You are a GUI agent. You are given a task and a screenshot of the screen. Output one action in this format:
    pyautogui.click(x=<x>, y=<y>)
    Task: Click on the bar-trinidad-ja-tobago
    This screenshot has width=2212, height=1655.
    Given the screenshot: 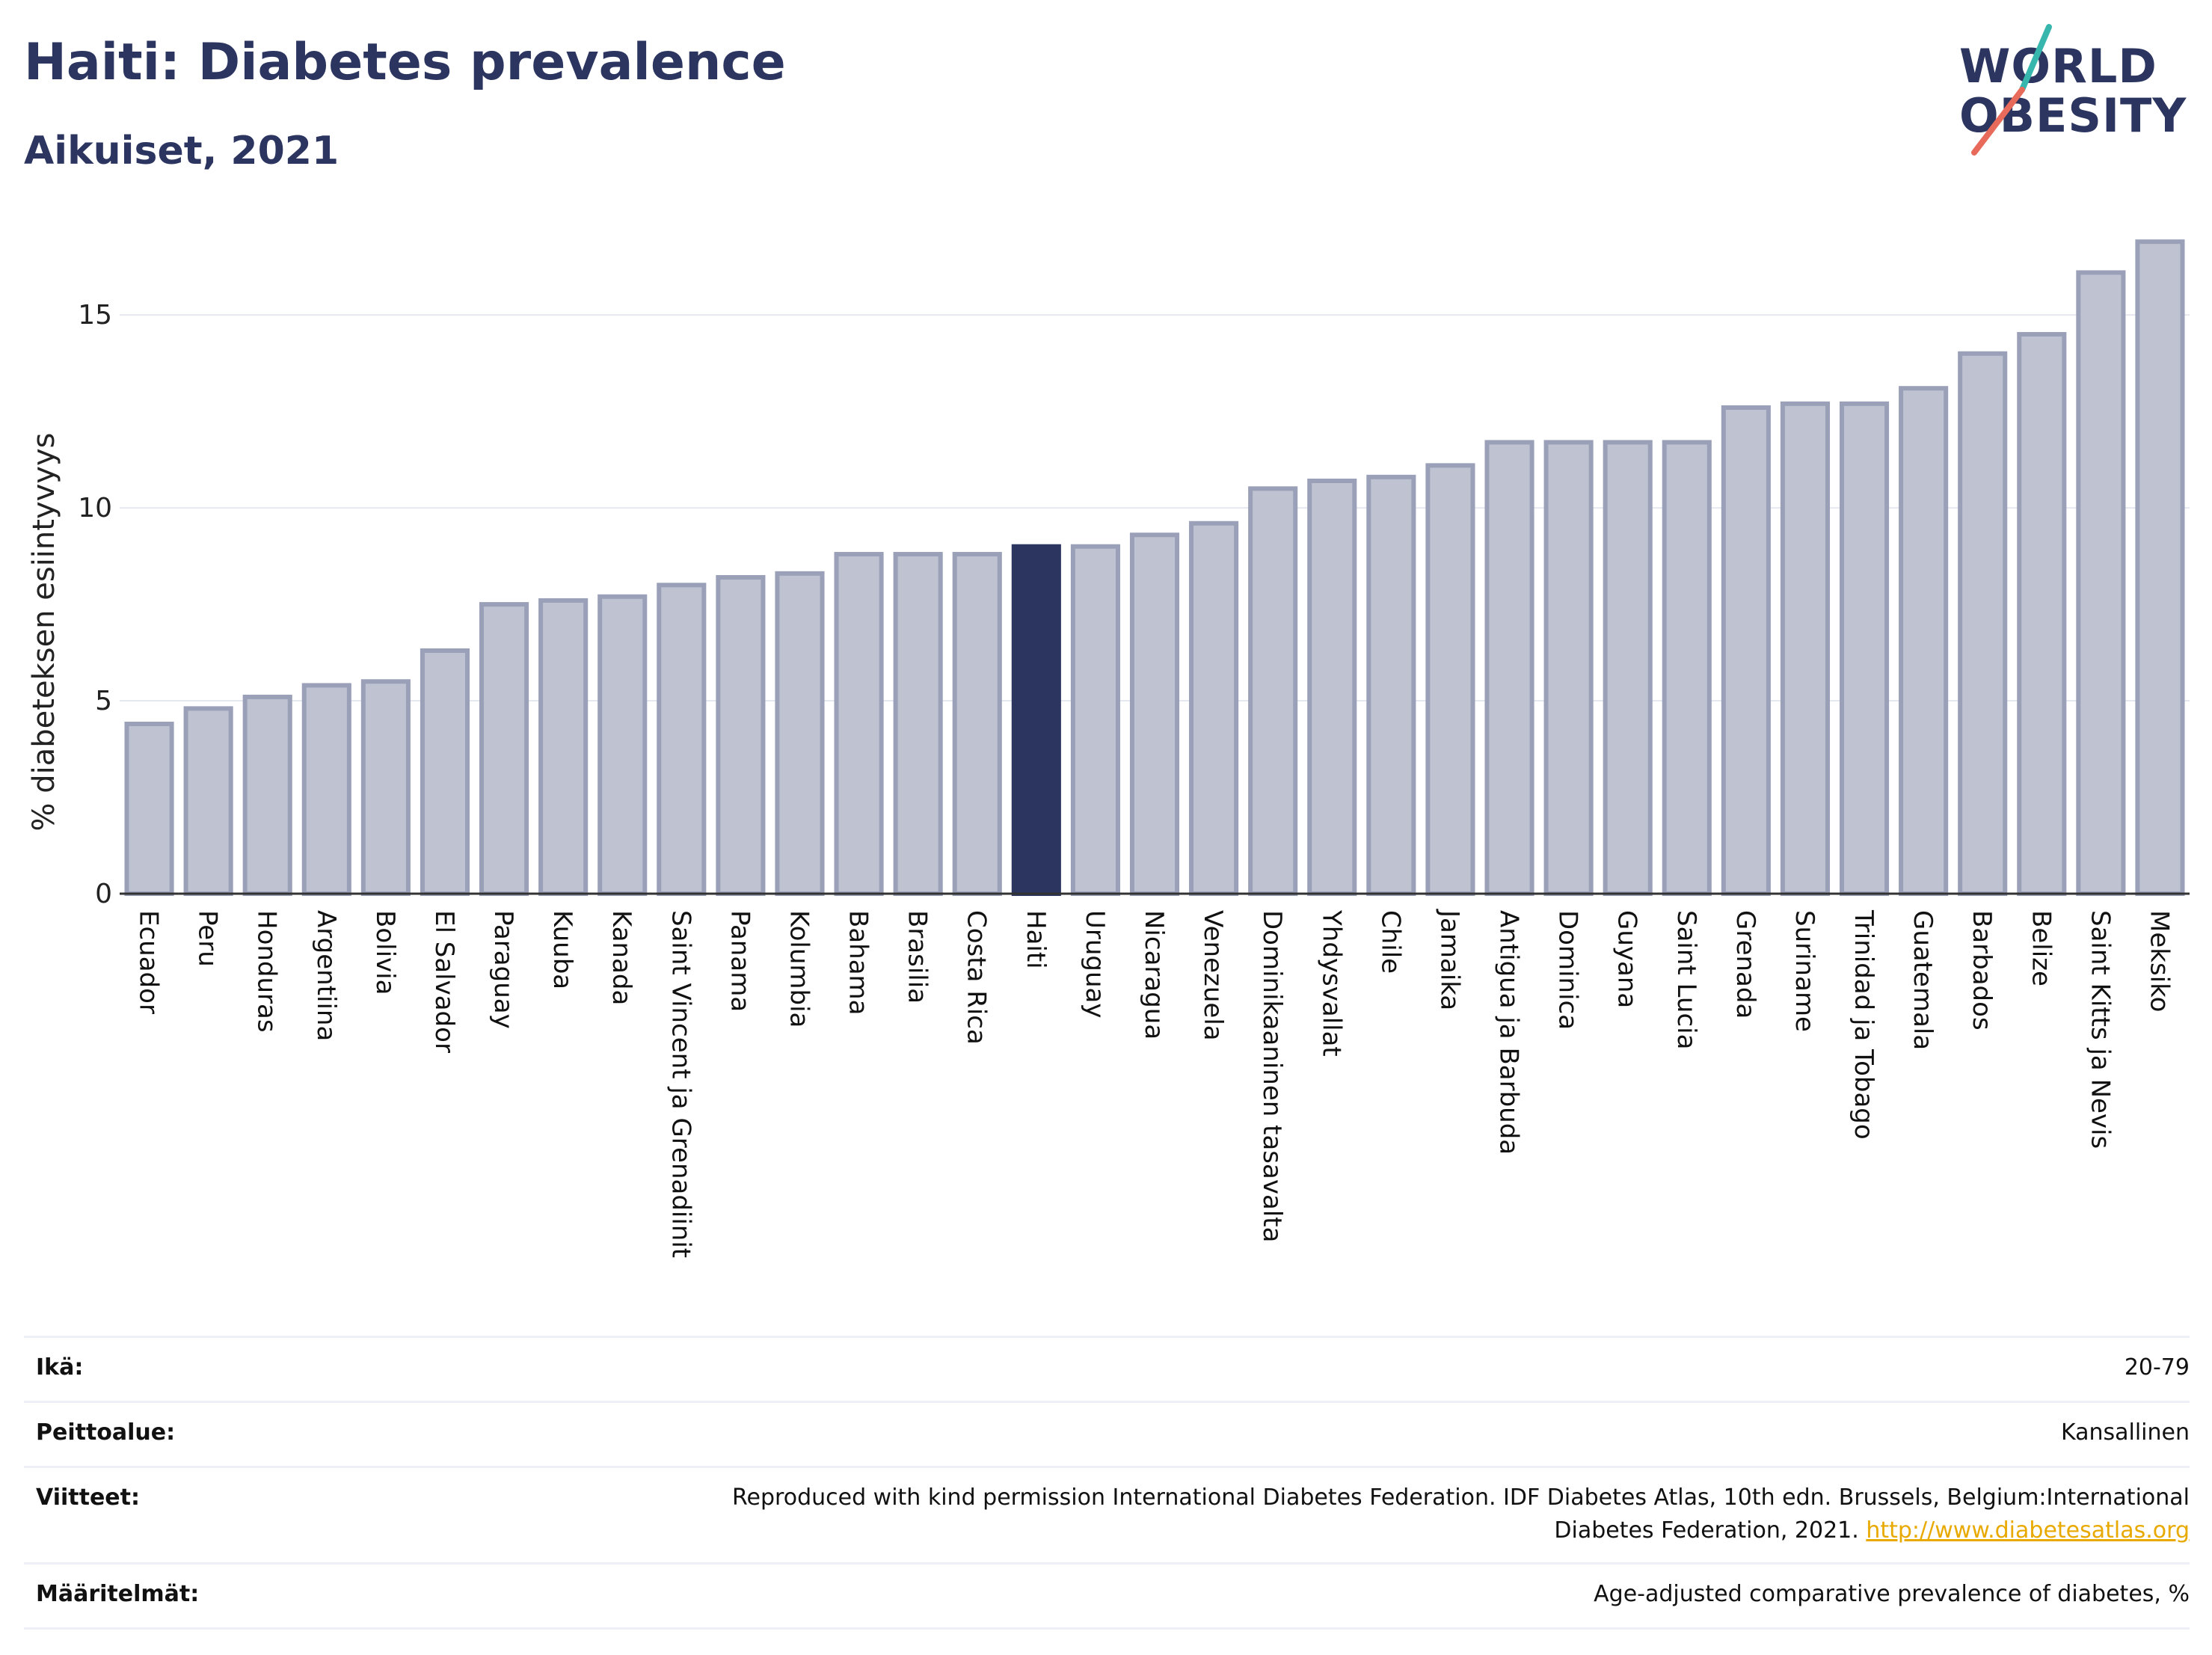 What is the action you would take?
    pyautogui.click(x=1864, y=648)
    